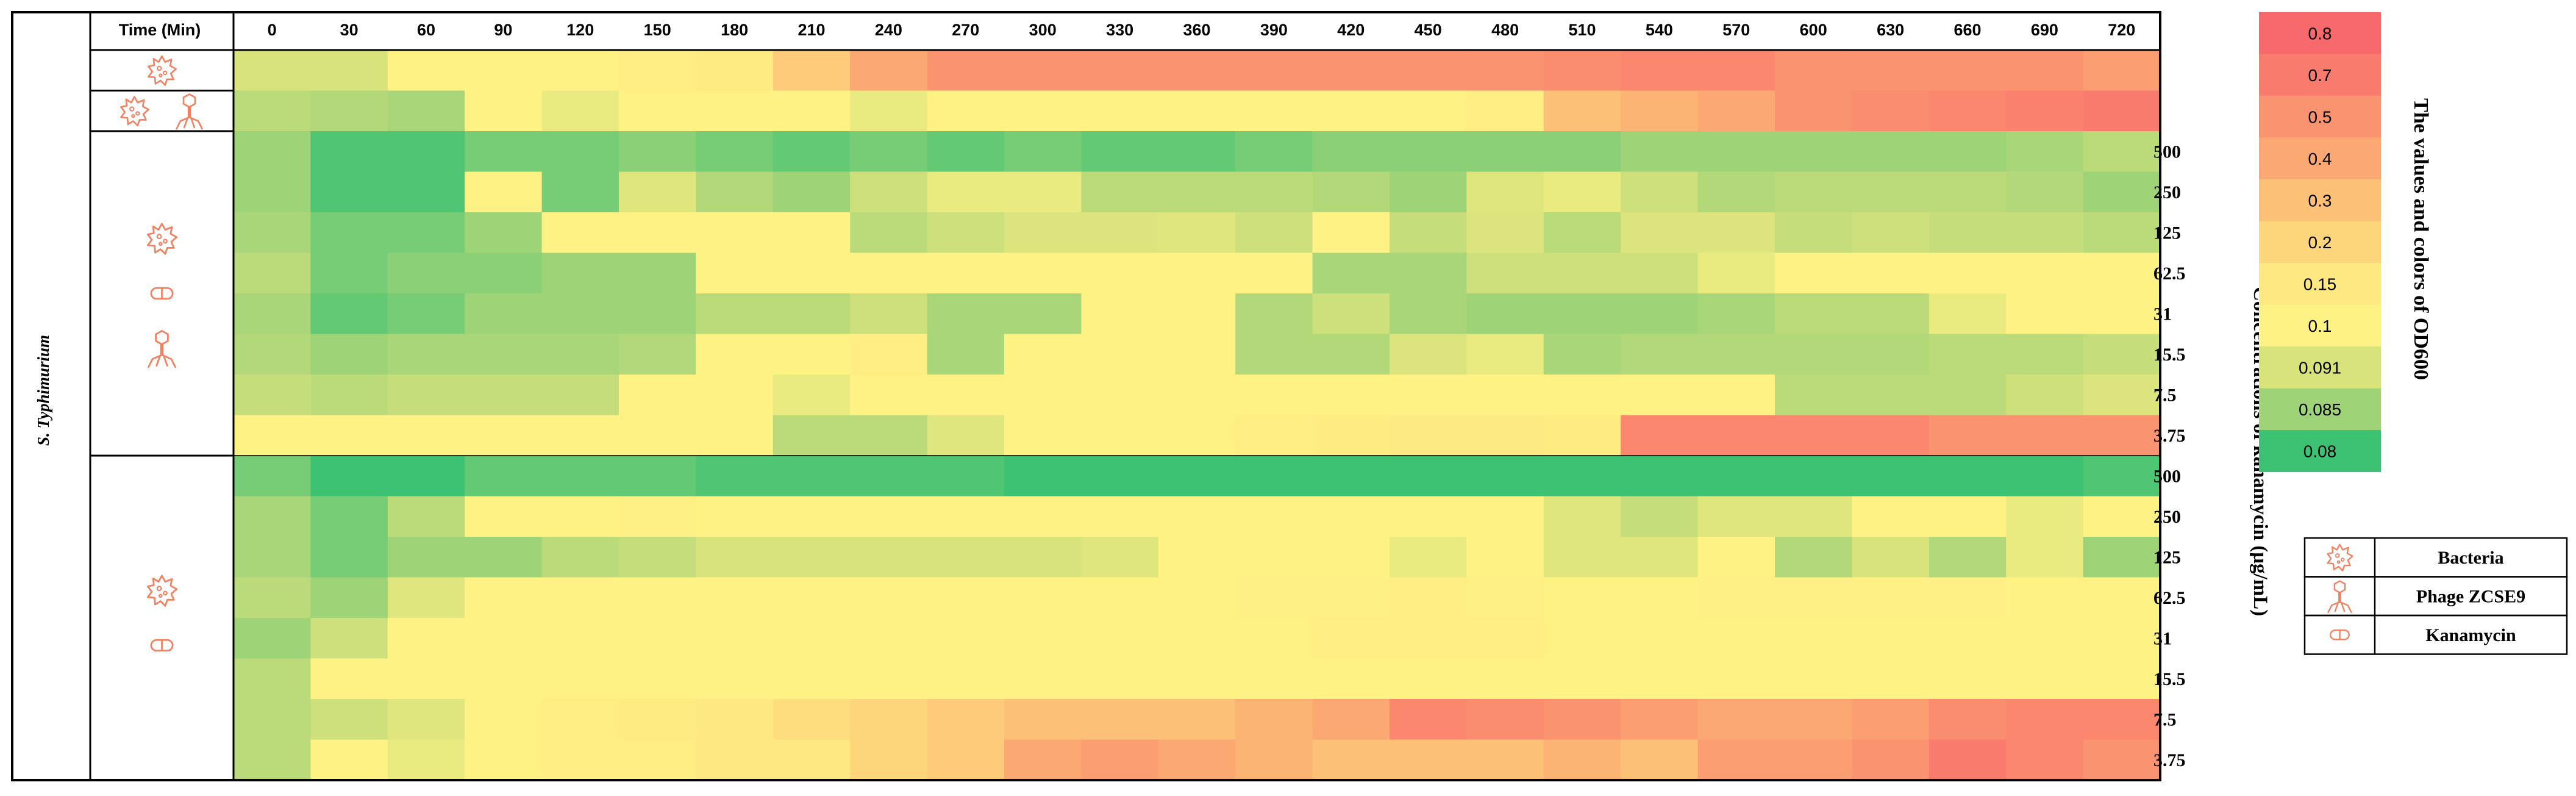 The width and height of the screenshot is (2576, 796). I want to click on legend-label: 0.2, so click(2320, 242).